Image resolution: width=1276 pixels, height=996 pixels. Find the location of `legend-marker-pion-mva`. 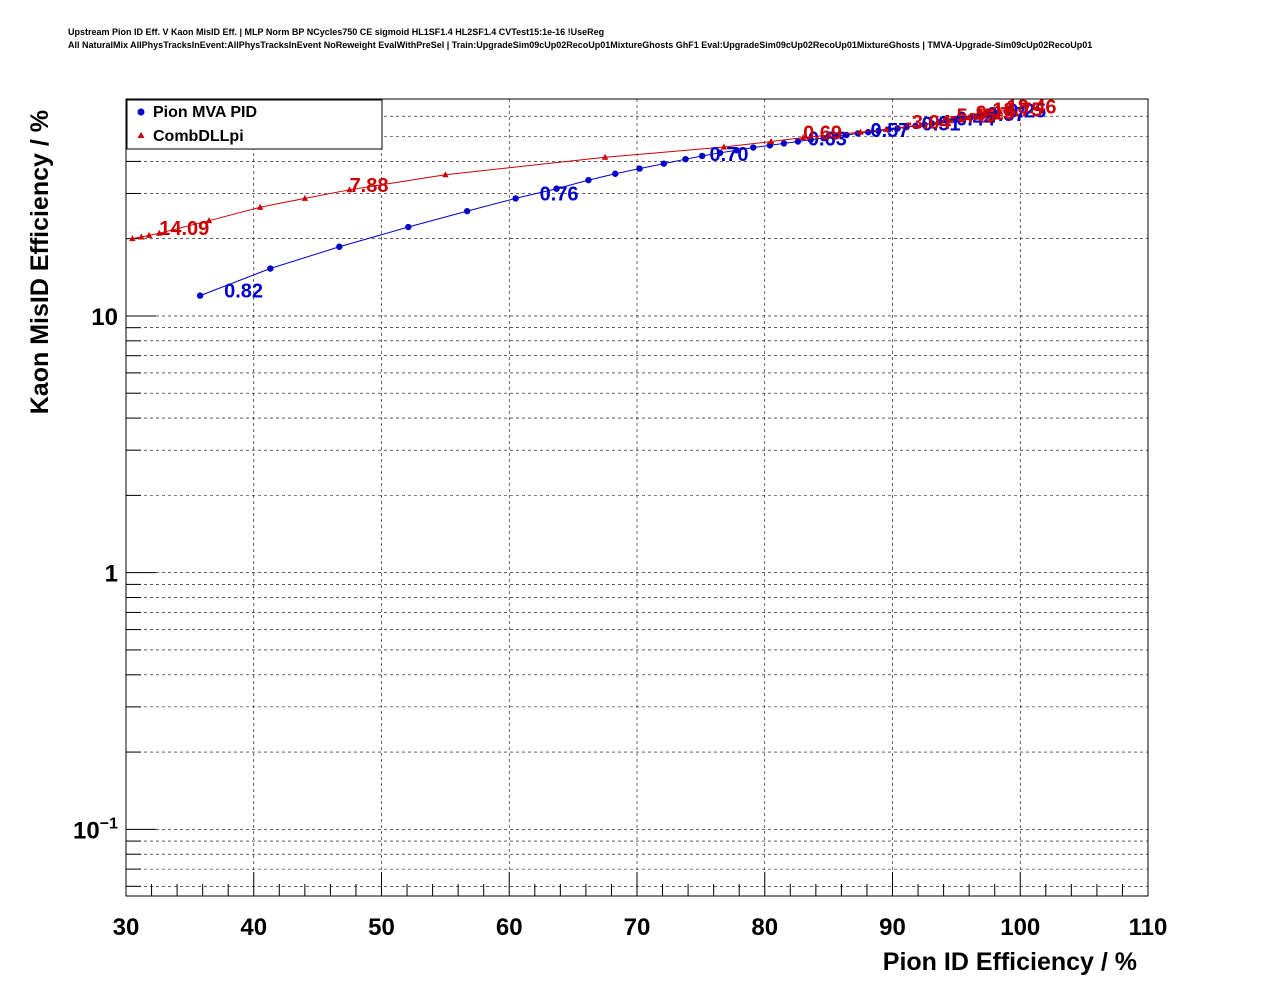

legend-marker-pion-mva is located at coordinates (141, 112).